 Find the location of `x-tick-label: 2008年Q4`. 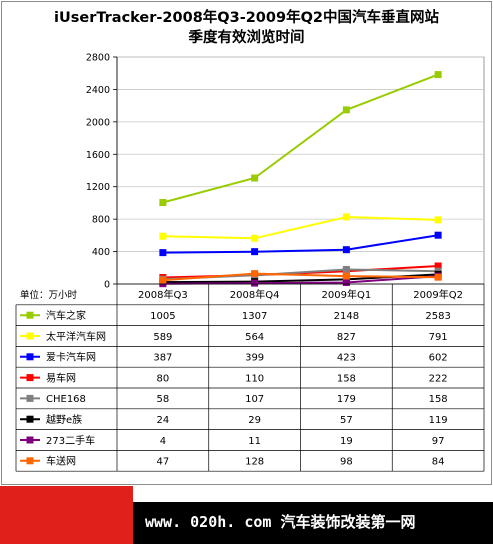

x-tick-label: 2008年Q4 is located at coordinates (255, 294).